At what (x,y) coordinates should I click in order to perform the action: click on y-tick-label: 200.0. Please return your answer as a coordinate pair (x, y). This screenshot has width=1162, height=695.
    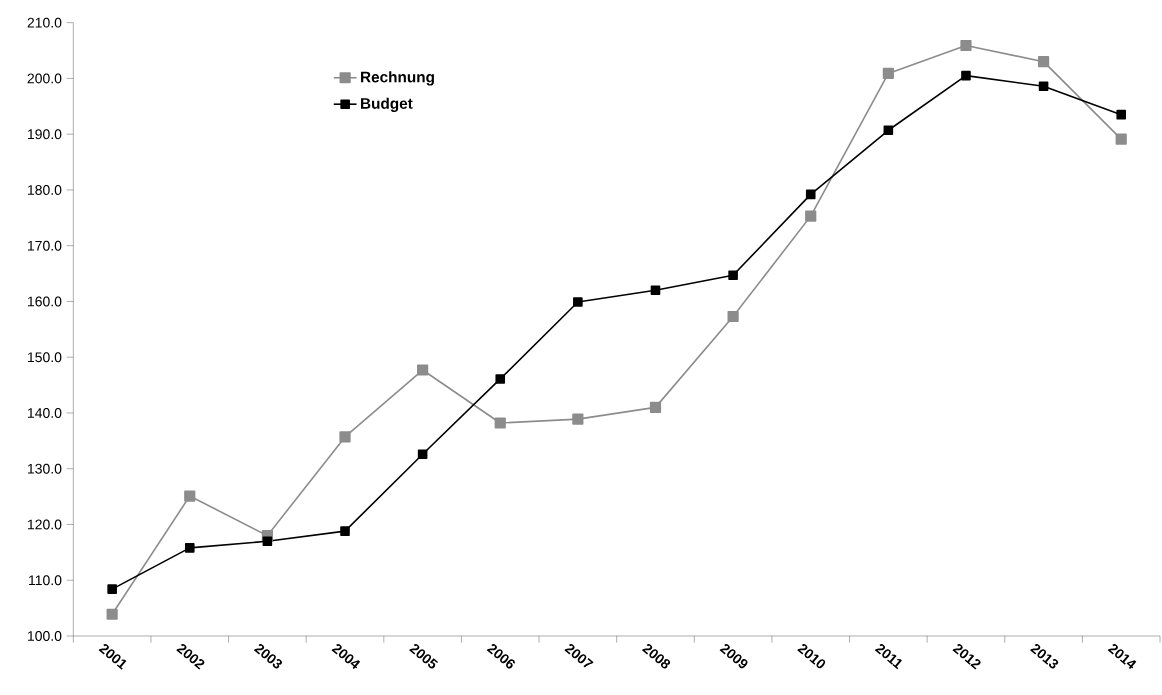
    Looking at the image, I should click on (44, 78).